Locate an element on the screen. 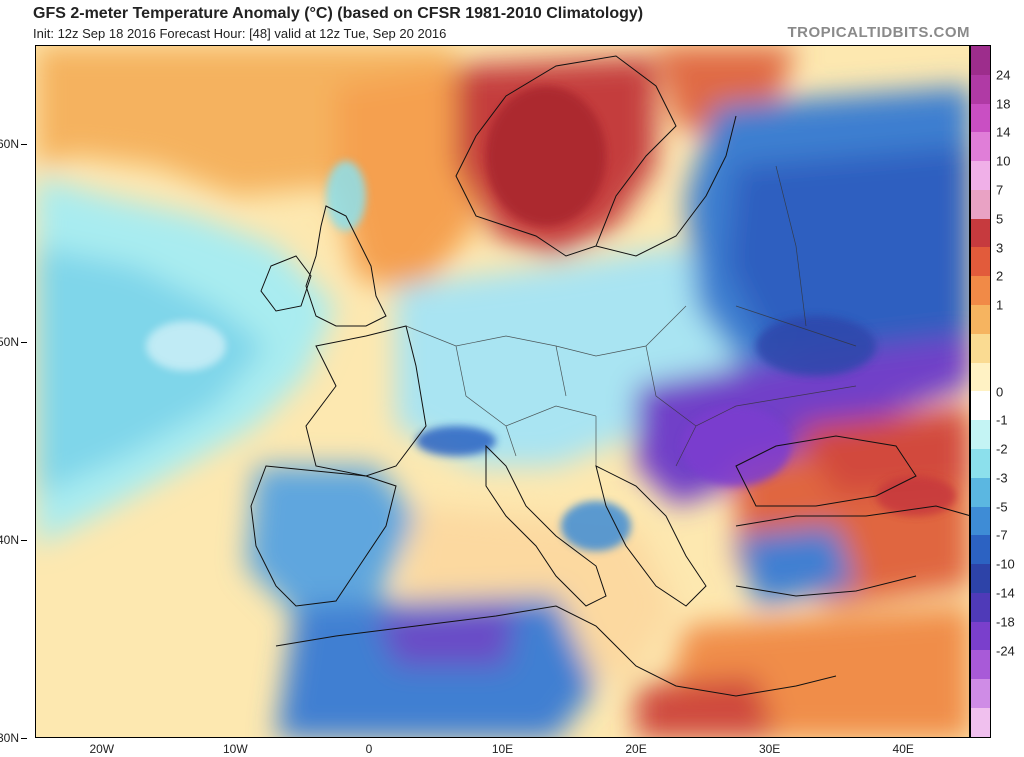 The width and height of the screenshot is (1024, 757). lon-label: 10W is located at coordinates (235, 749).